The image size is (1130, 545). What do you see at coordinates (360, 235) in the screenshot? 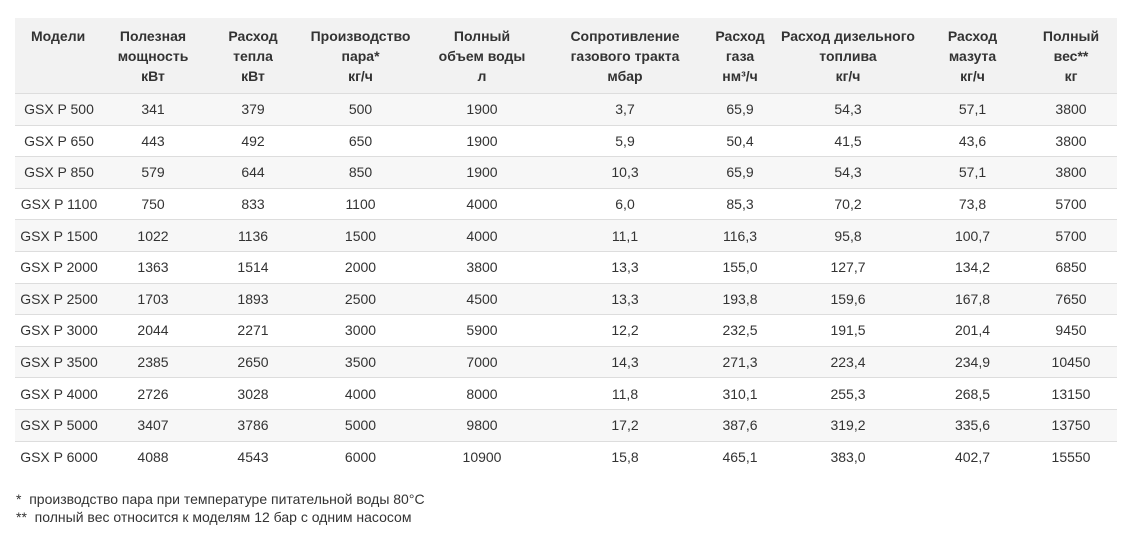
I see `table-cell: 1500` at bounding box center [360, 235].